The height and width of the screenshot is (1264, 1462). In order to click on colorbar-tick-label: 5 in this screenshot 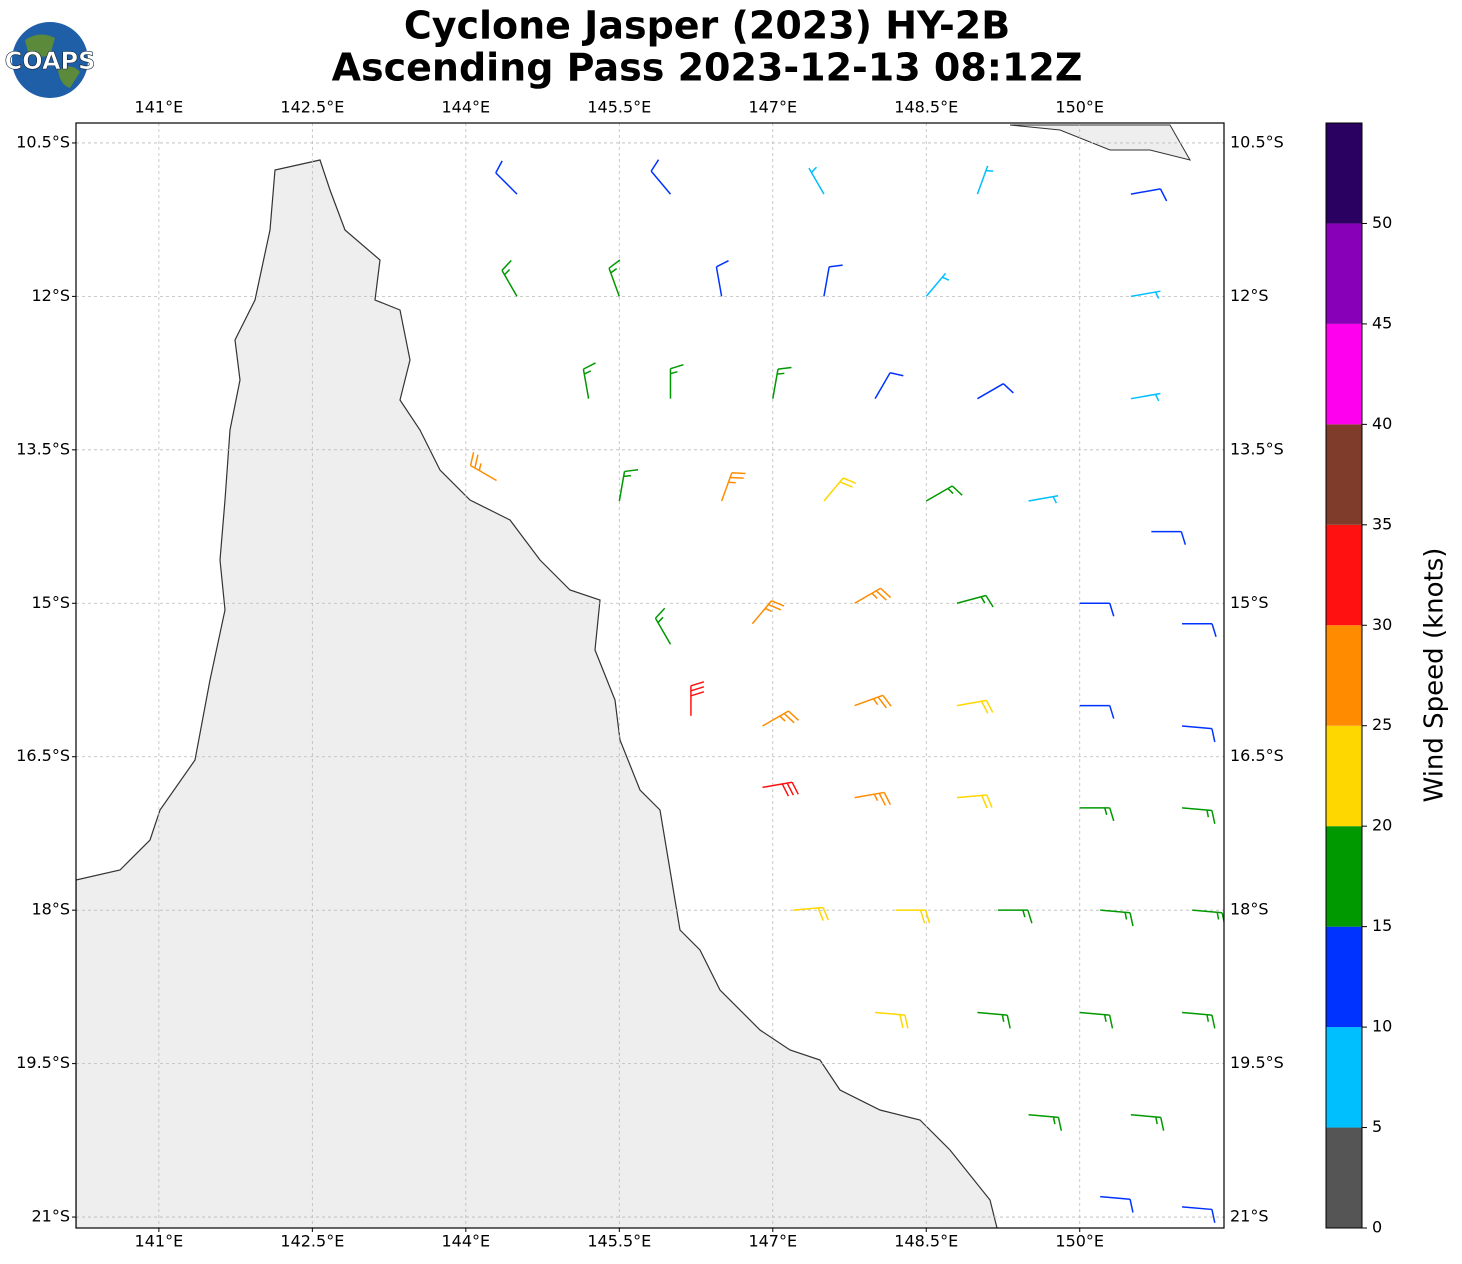, I will do `click(1377, 1126)`.